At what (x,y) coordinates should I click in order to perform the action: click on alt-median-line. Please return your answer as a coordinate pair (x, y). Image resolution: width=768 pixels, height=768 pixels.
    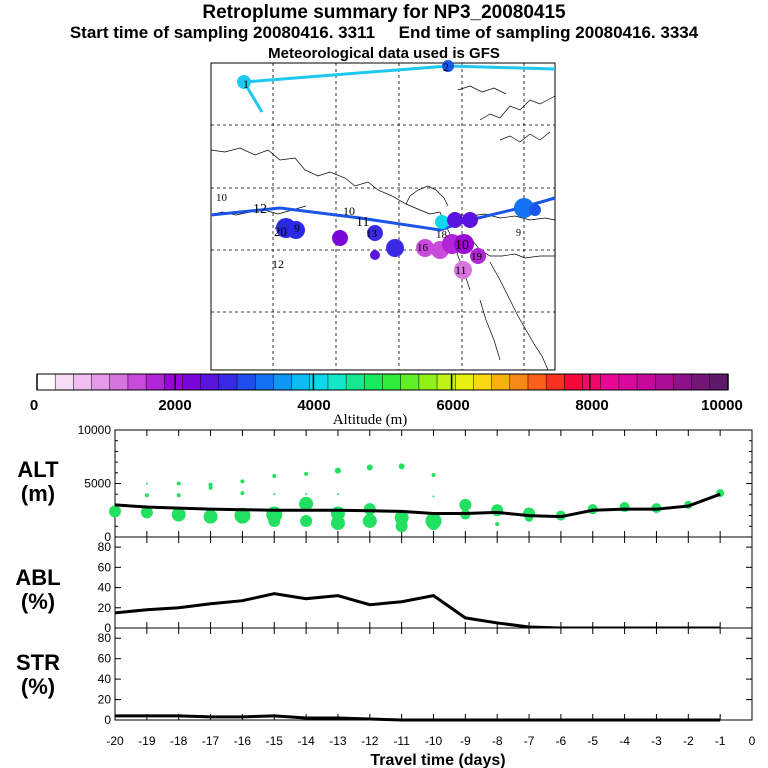
    Looking at the image, I should click on (417, 505).